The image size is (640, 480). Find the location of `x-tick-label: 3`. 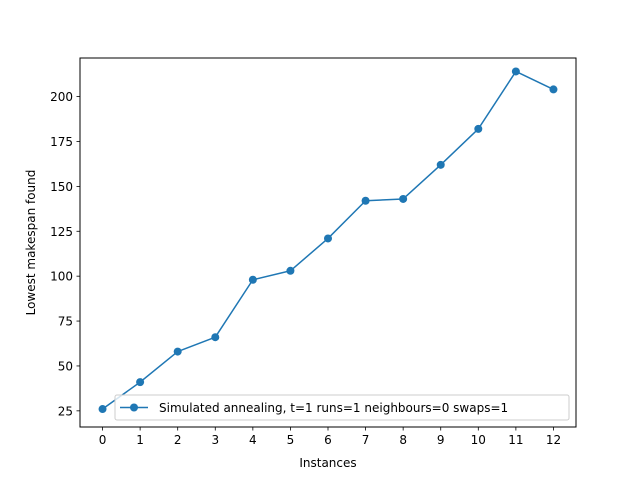

x-tick-label: 3 is located at coordinates (215, 440).